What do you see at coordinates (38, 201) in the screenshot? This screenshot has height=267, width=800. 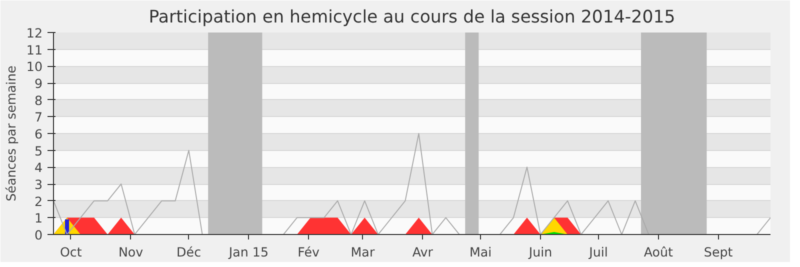 I see `y-tick-label: 2` at bounding box center [38, 201].